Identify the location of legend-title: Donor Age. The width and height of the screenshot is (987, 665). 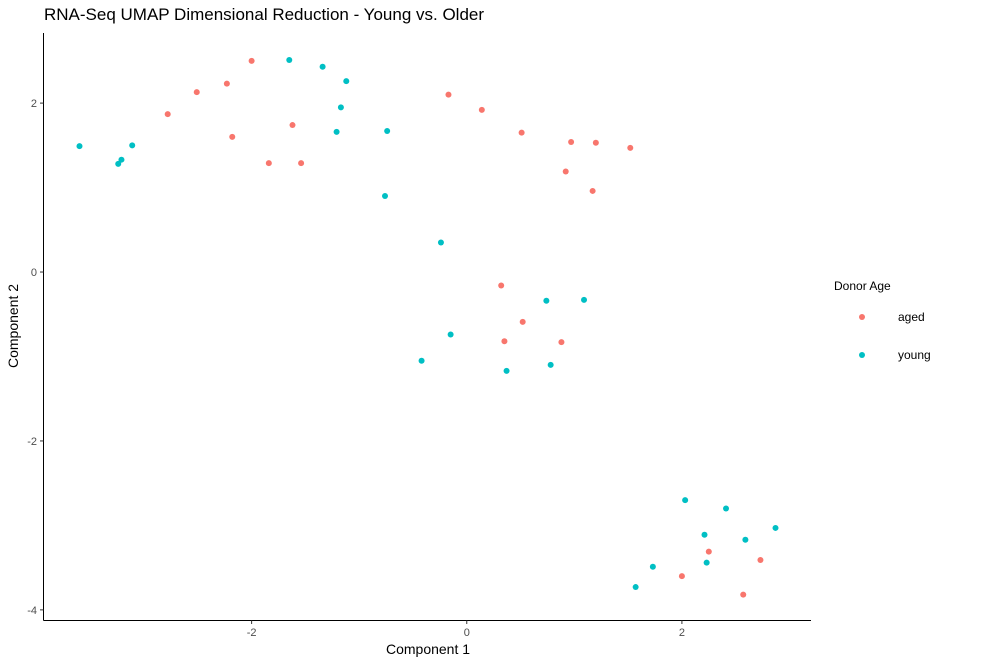
(862, 286).